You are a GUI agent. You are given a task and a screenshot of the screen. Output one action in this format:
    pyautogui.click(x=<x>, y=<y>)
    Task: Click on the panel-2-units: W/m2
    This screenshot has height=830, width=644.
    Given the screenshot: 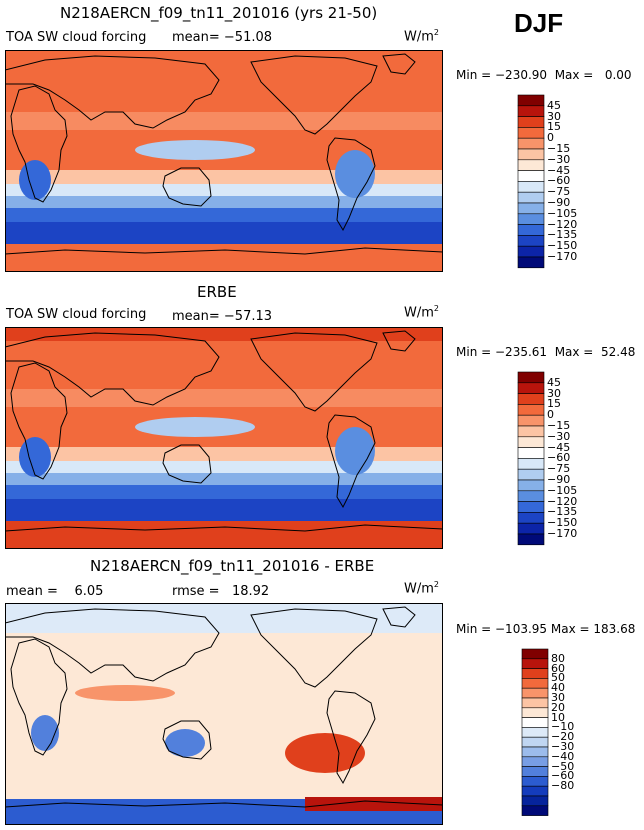 What is the action you would take?
    pyautogui.click(x=421, y=312)
    